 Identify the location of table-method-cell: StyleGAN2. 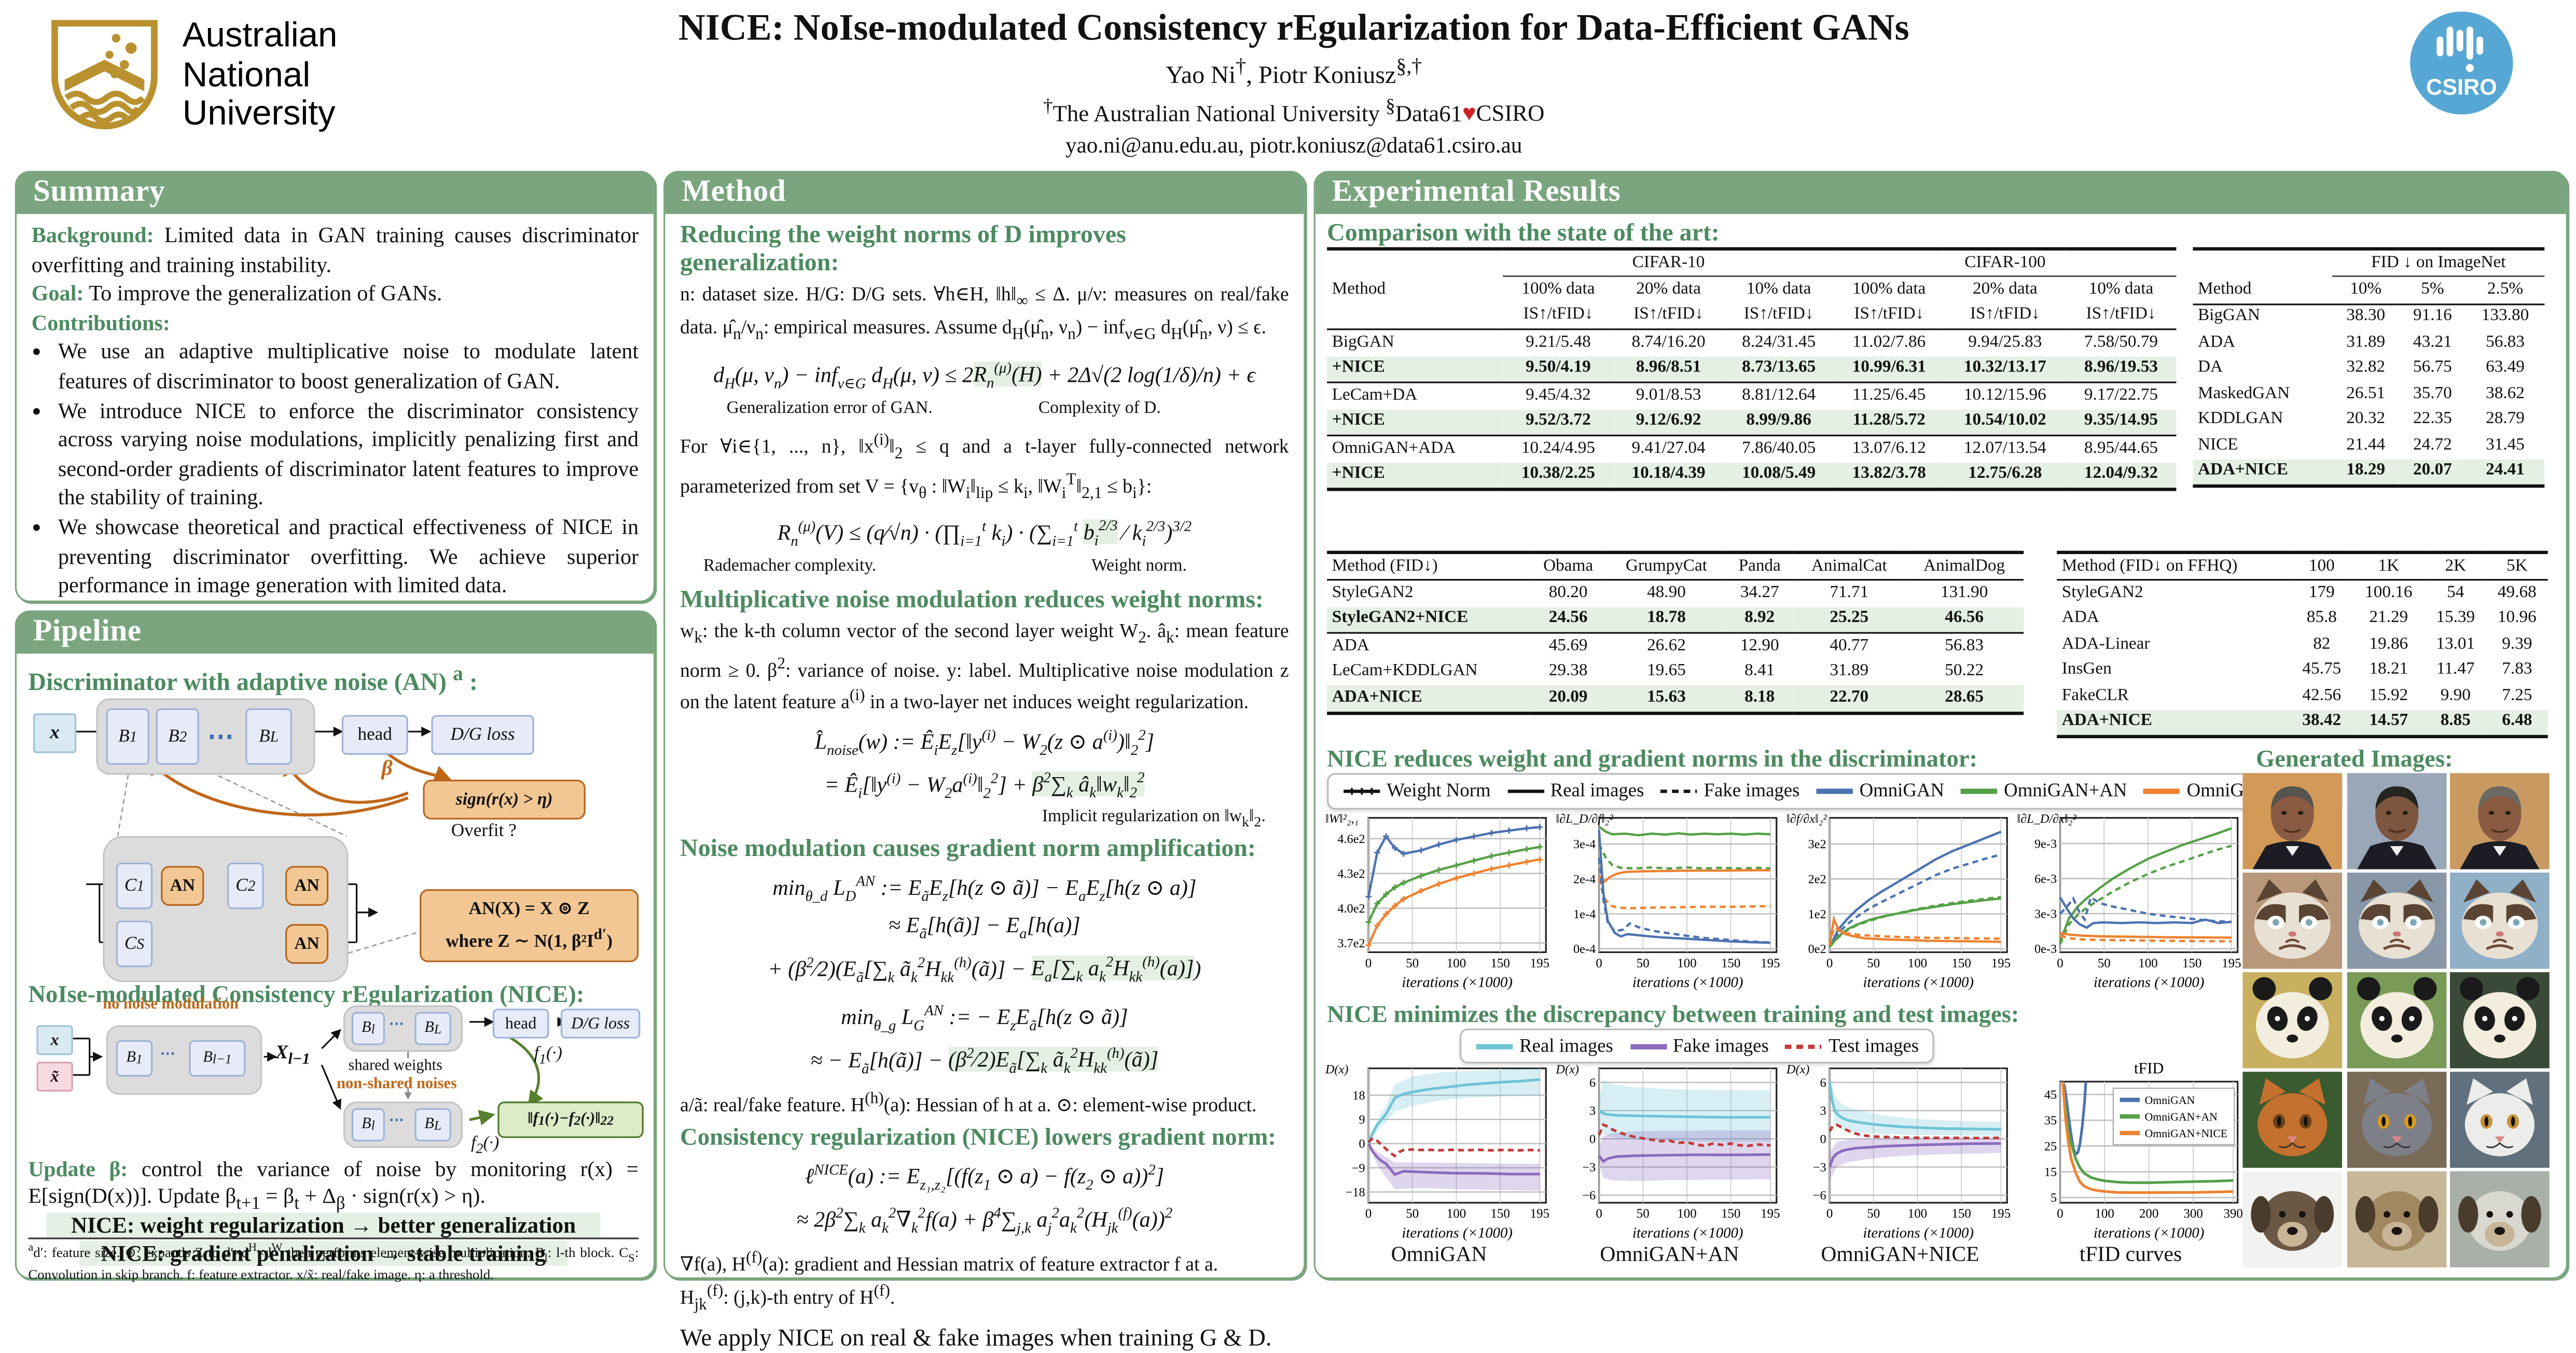
(1373, 593).